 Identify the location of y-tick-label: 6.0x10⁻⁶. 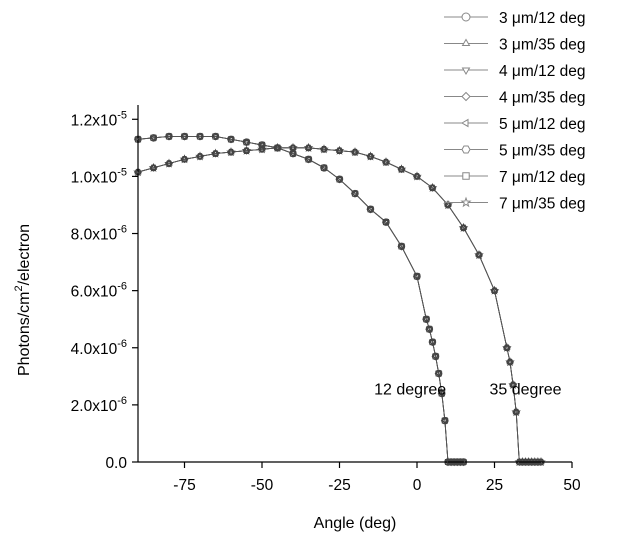
(99, 291).